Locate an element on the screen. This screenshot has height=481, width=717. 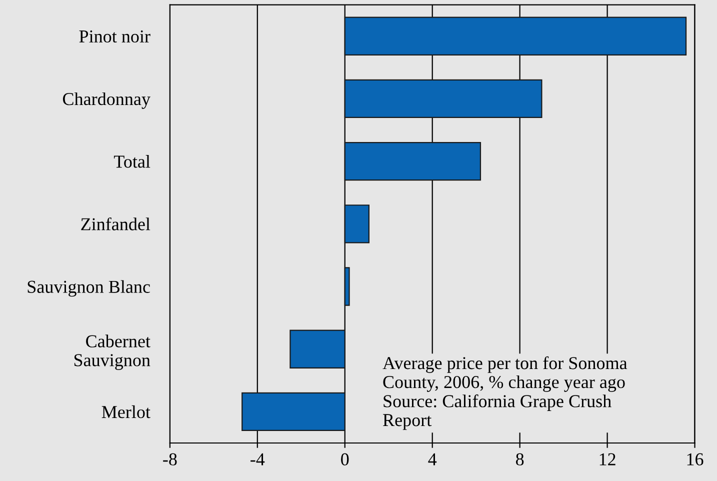
y-tick-label: Cabernet Sauvignon is located at coordinates (112, 352).